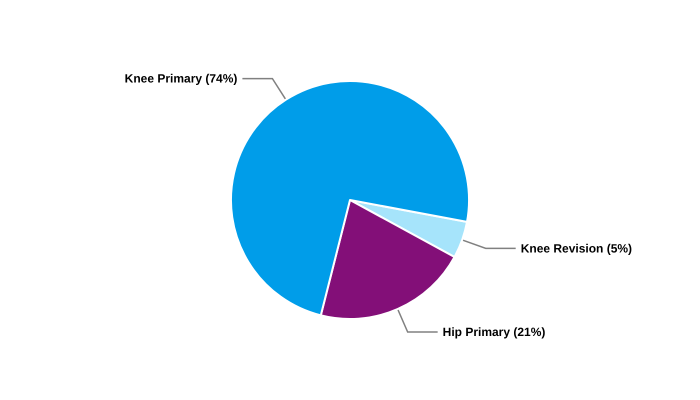 The width and height of the screenshot is (700, 400). Describe the element at coordinates (494, 331) in the screenshot. I see `slice-label: Hip Primary (21%)` at that location.